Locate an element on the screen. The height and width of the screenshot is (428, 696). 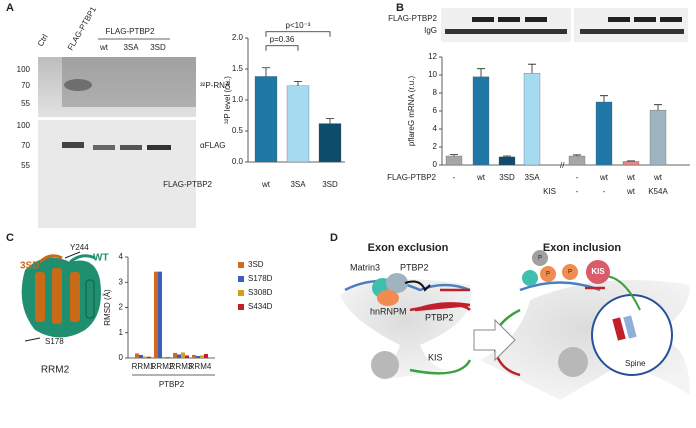
lane-label: Ctrl is located at coordinates (43, 40).